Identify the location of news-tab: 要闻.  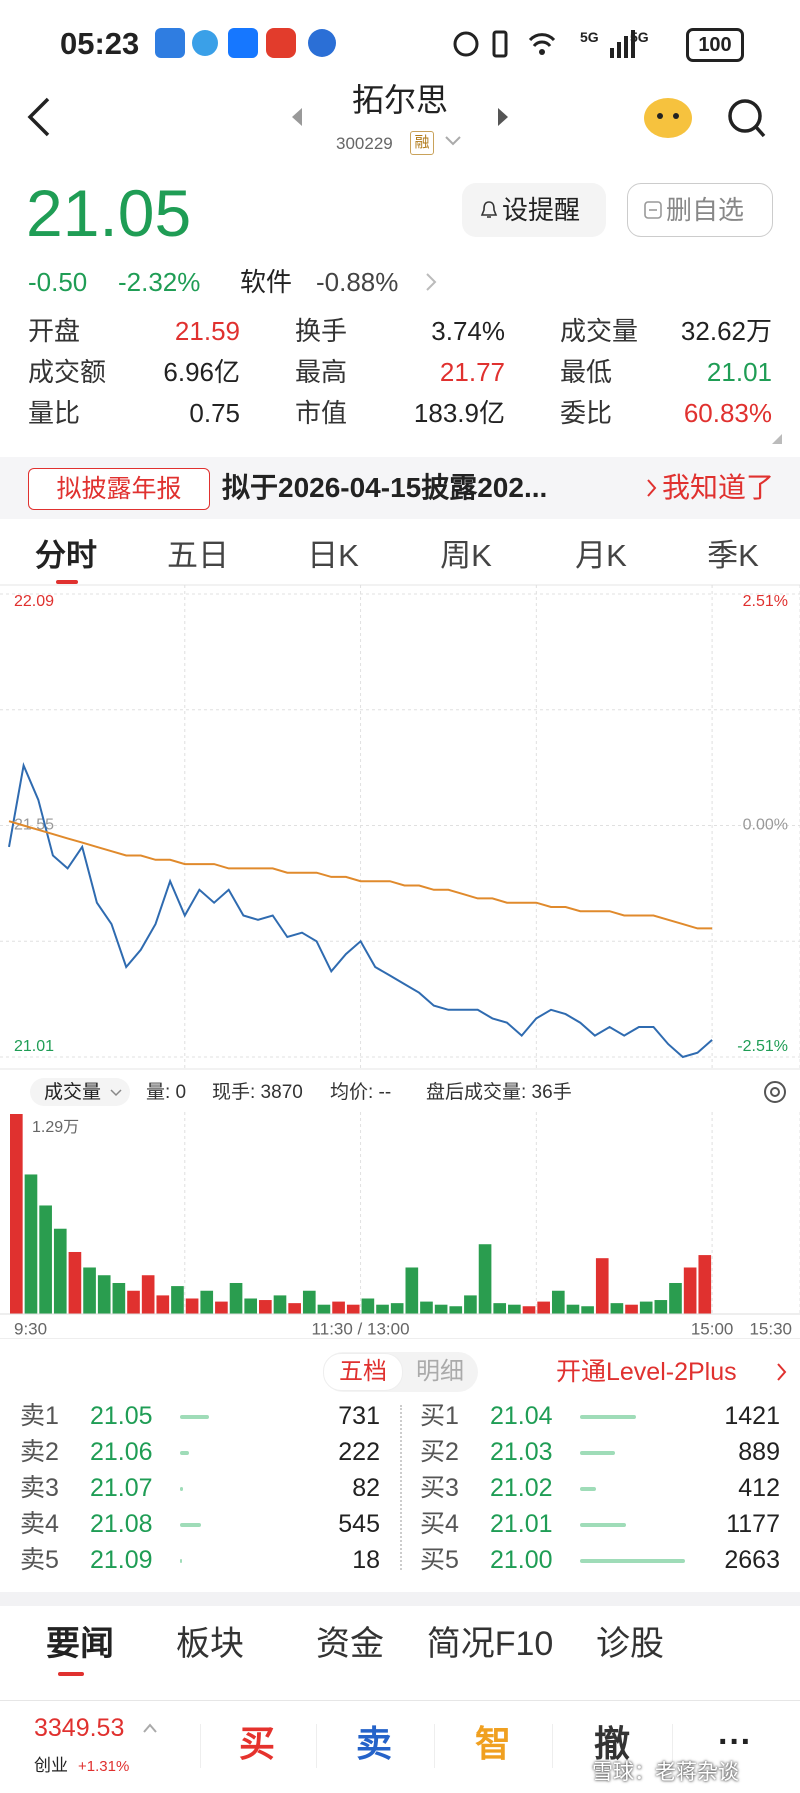
(80, 1644).